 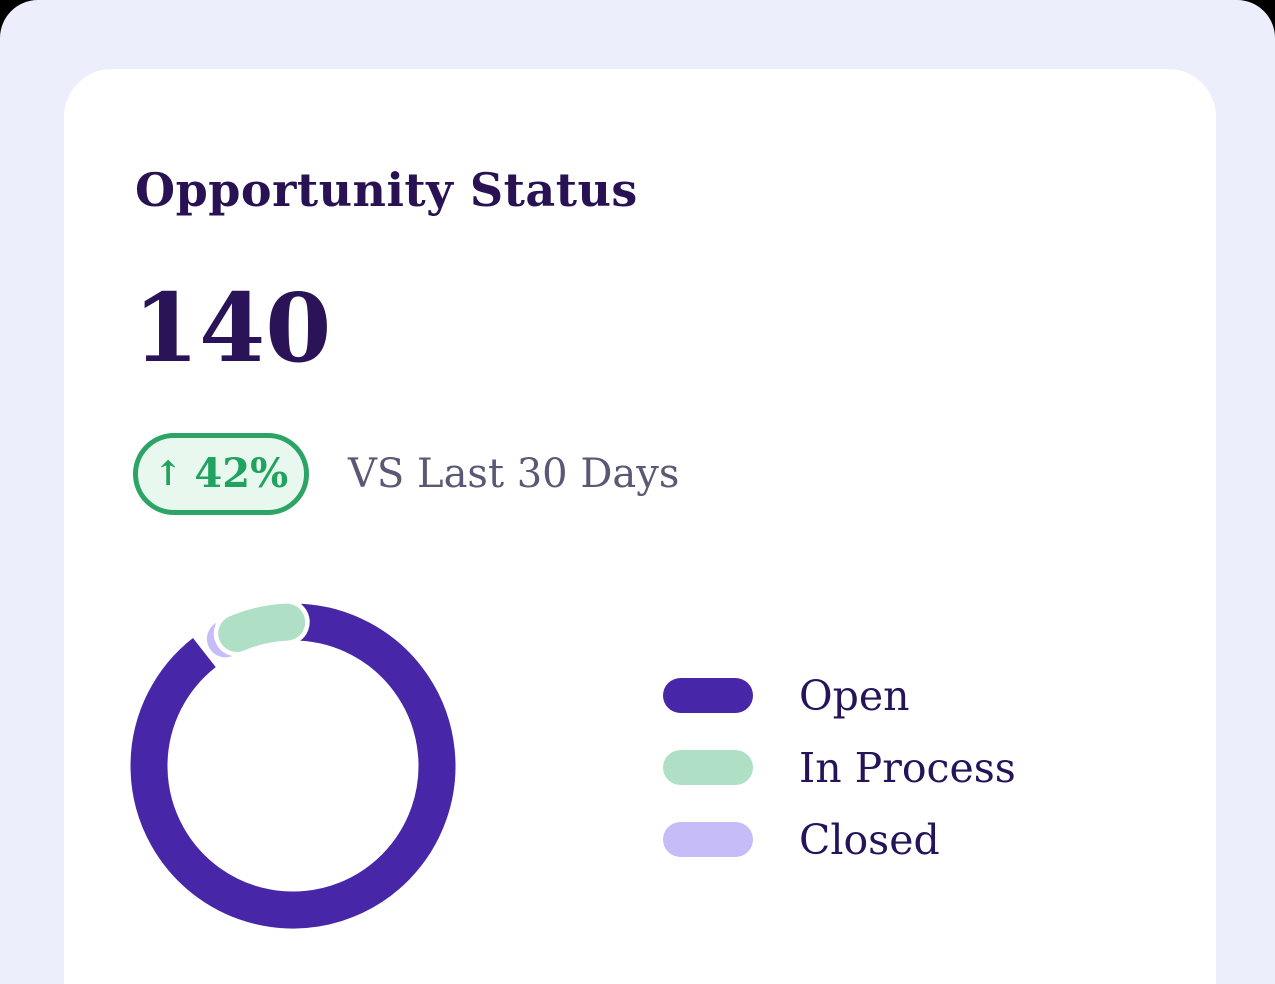 What do you see at coordinates (241, 473) in the screenshot?
I see `delta-percent-value: 42%` at bounding box center [241, 473].